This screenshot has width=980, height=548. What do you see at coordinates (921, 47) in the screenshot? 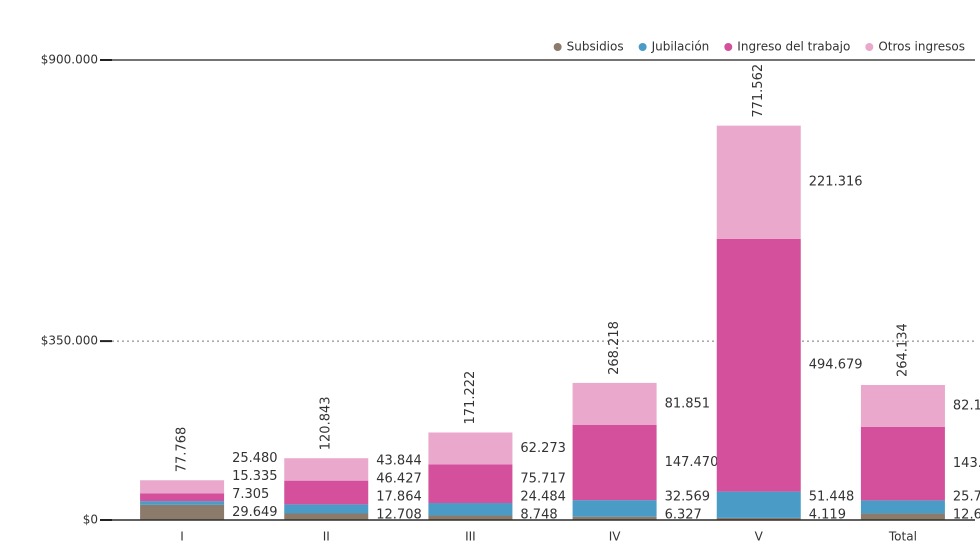
I see `legend-label: Otros ingresos` at bounding box center [921, 47].